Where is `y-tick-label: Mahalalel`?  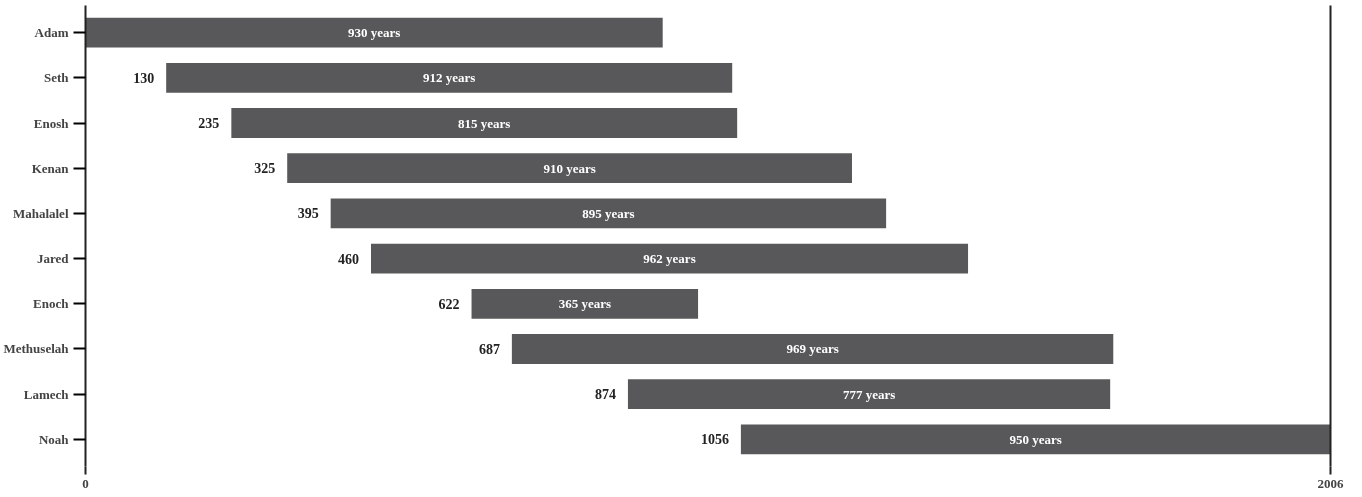 y-tick-label: Mahalalel is located at coordinates (40, 213).